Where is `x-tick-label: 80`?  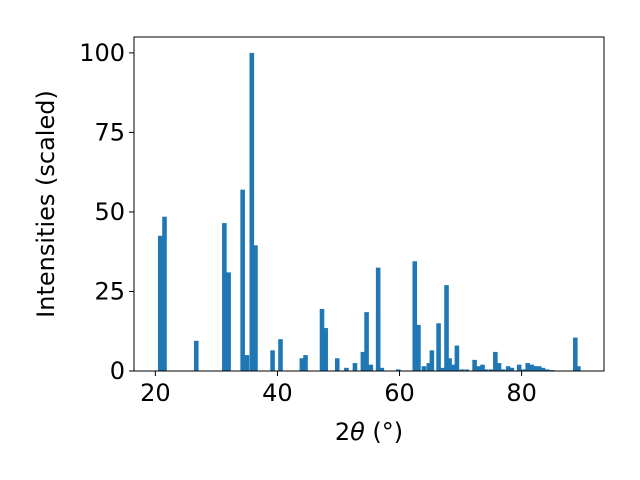
x-tick-label: 80 is located at coordinates (521, 393).